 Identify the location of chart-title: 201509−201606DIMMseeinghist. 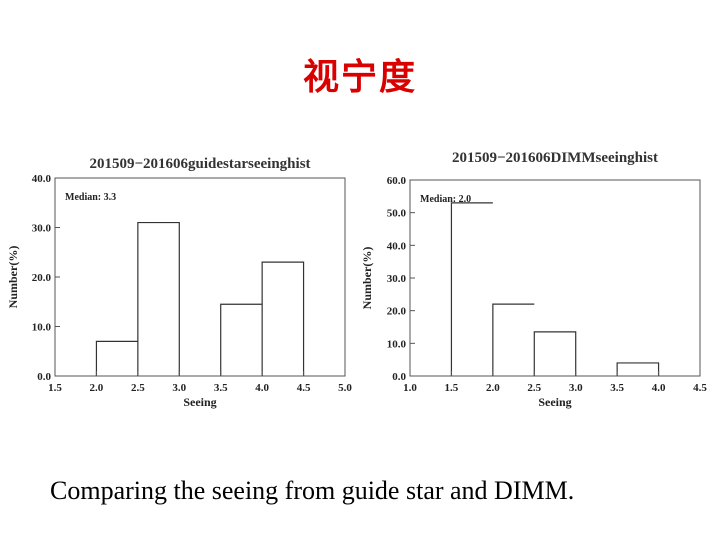
(555, 158).